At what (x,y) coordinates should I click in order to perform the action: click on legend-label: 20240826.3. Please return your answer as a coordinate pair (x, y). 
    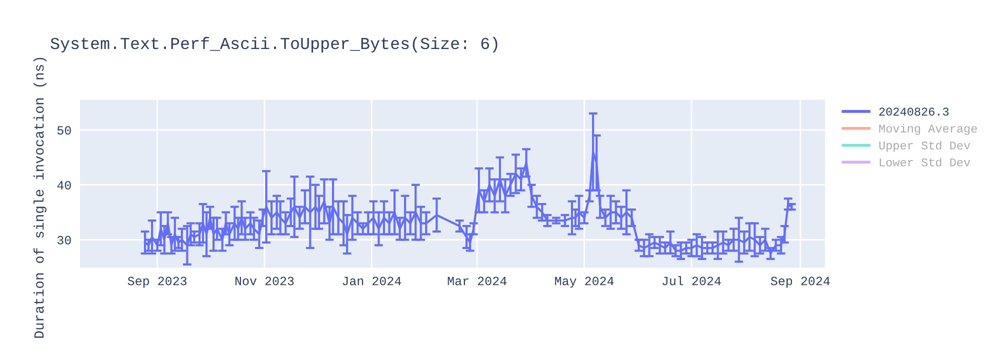
    Looking at the image, I should click on (914, 112).